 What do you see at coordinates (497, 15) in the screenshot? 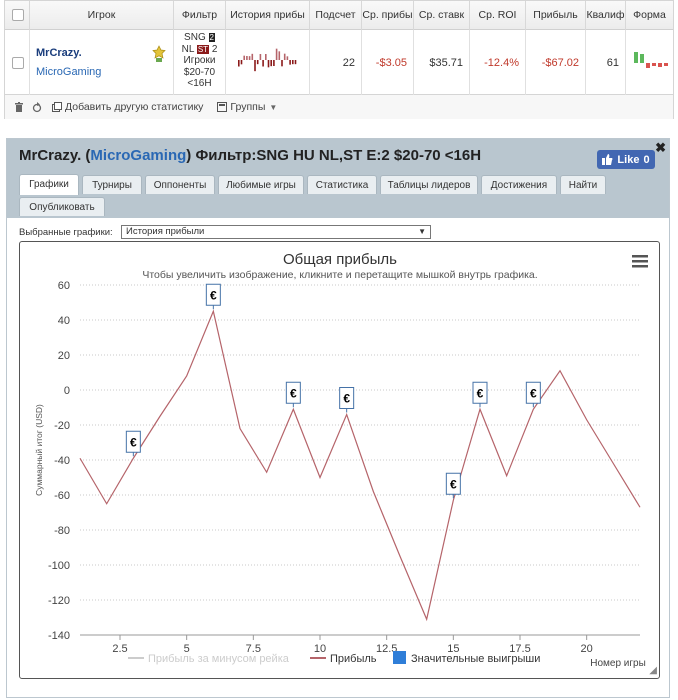
I see `col-avg-roi: Ср. ROI` at bounding box center [497, 15].